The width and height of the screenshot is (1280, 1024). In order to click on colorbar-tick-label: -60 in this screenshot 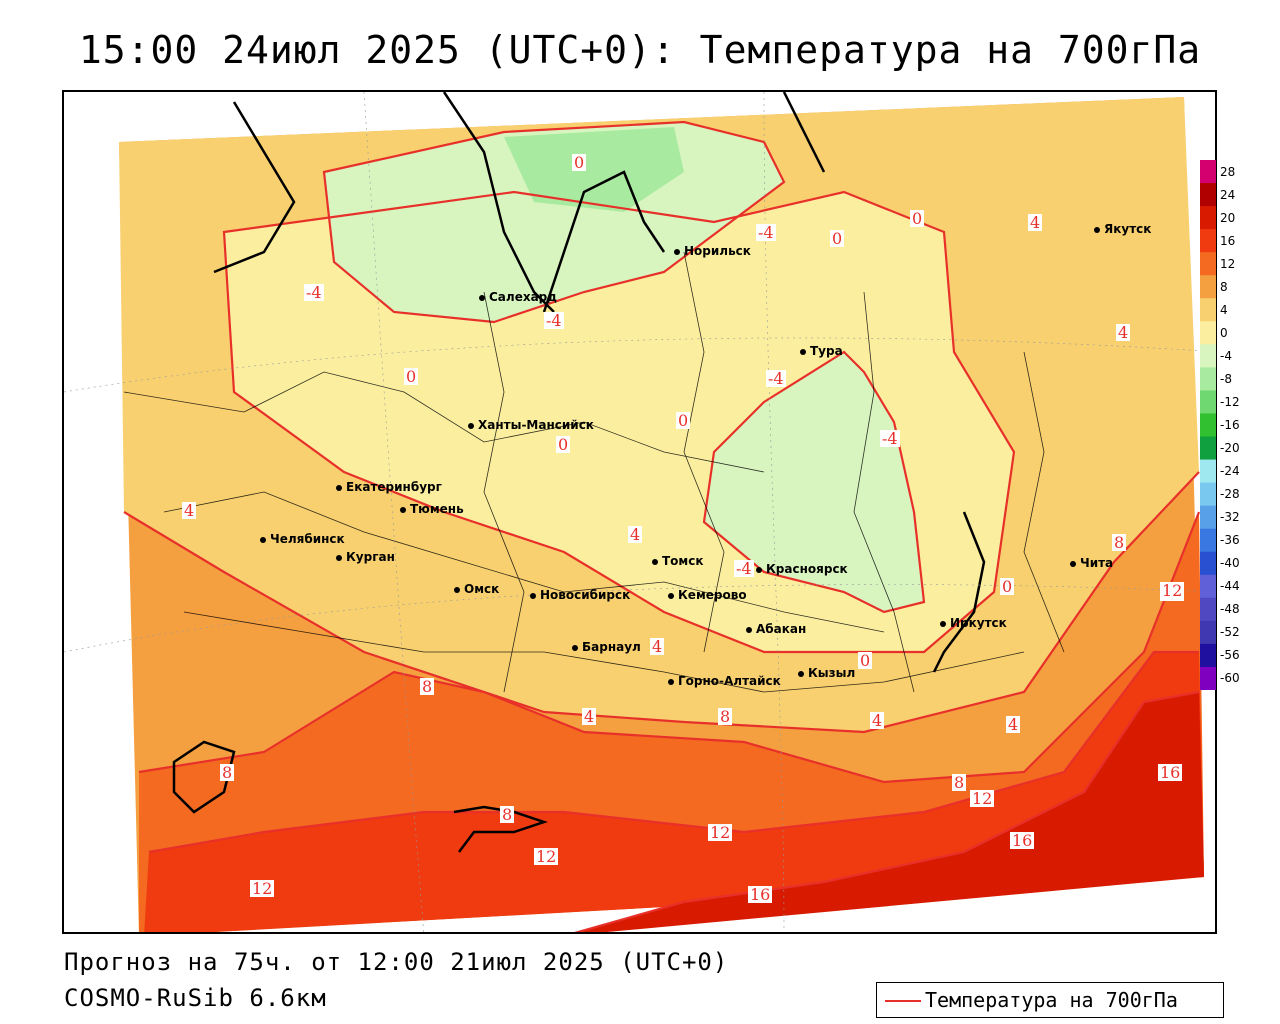, I will do `click(1230, 678)`.